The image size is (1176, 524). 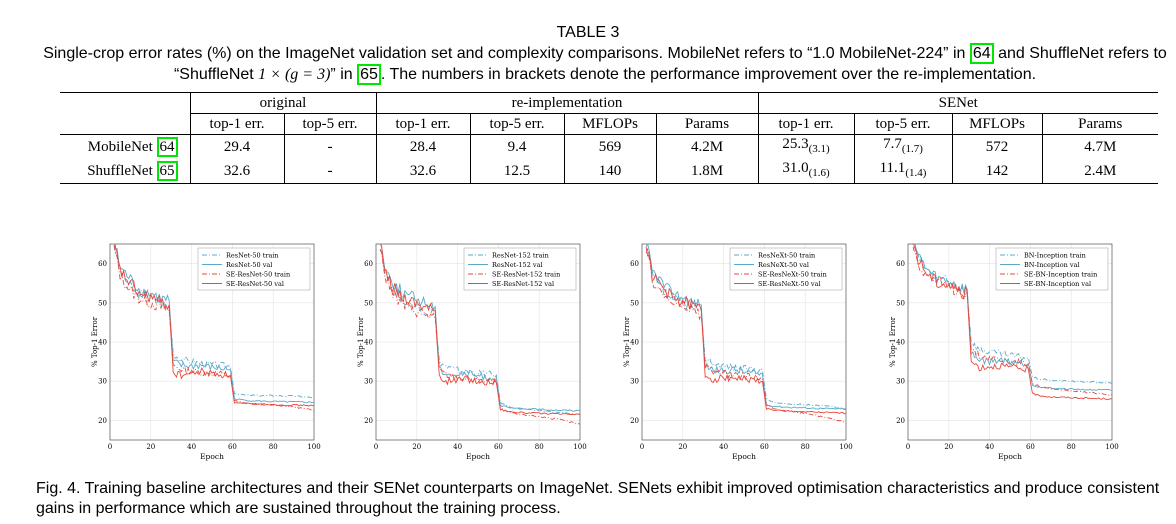 I want to click on legend-entry: SE-ResNet-152 val, so click(x=523, y=284).